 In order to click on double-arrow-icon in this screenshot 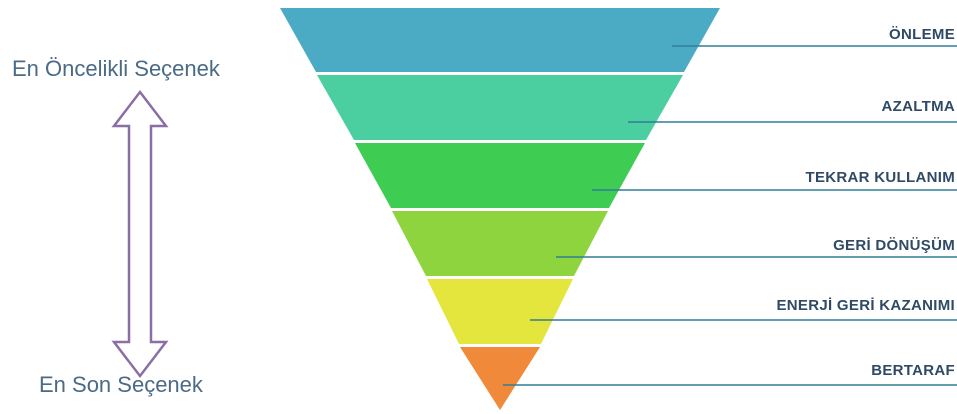, I will do `click(140, 234)`.